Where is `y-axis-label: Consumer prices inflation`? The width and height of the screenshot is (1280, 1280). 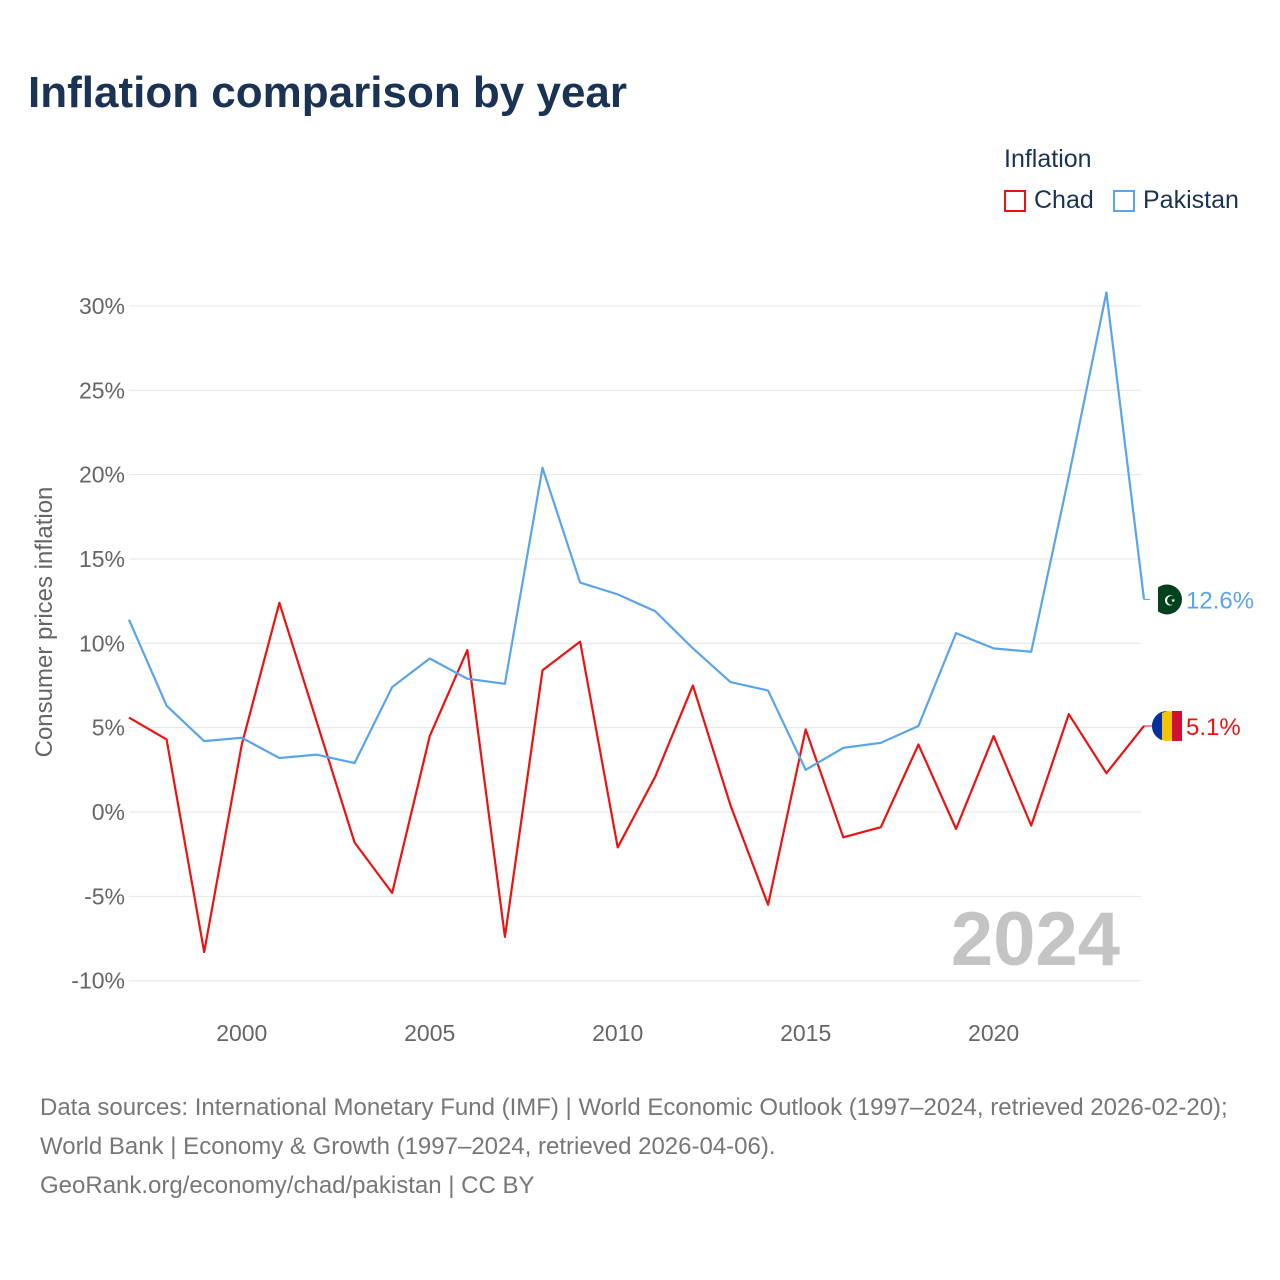
y-axis-label: Consumer prices inflation is located at coordinates (44, 622).